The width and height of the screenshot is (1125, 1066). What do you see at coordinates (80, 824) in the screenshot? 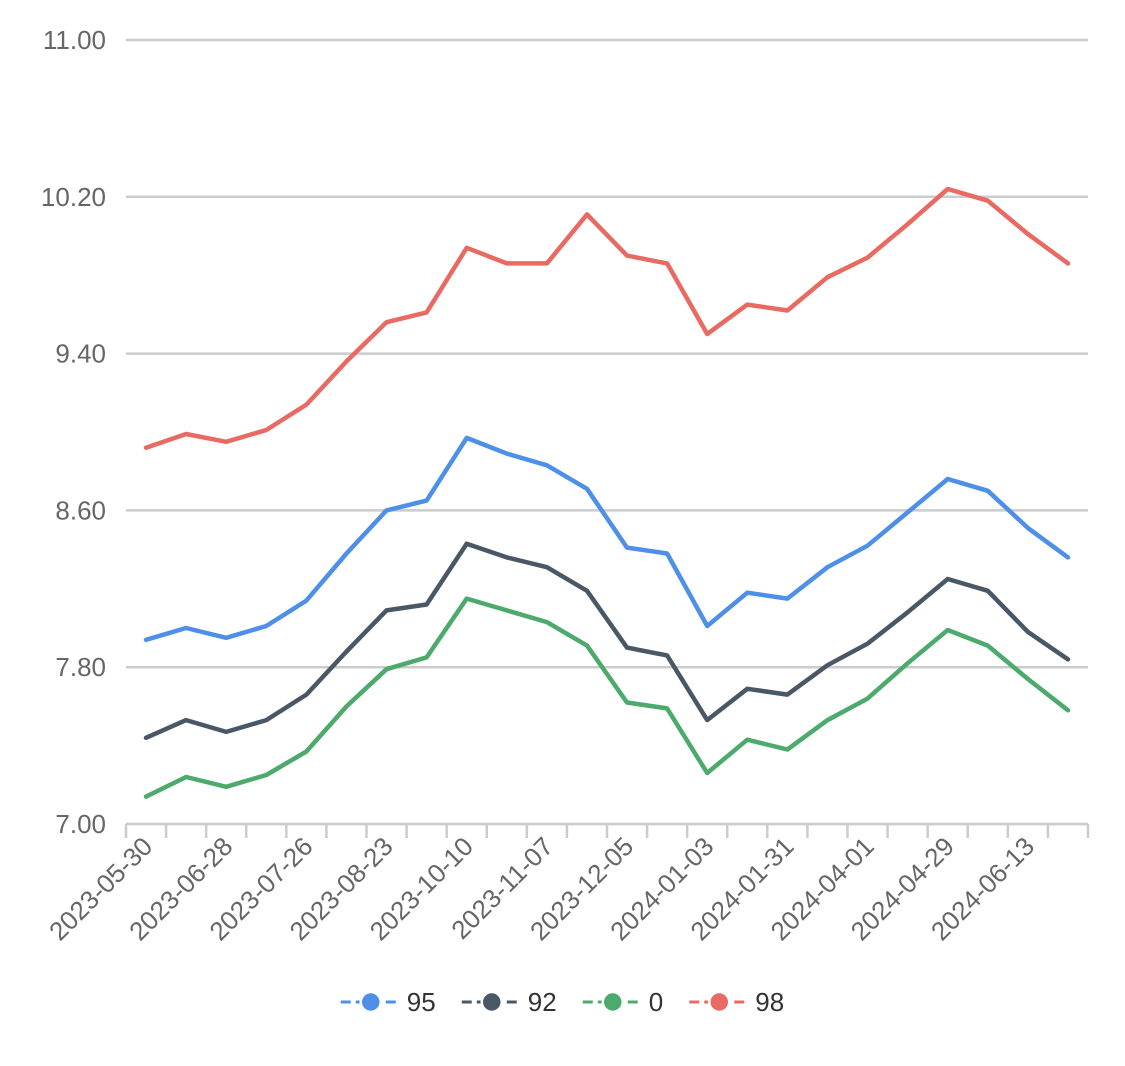
I see `y-tick-label: 7.00` at bounding box center [80, 824].